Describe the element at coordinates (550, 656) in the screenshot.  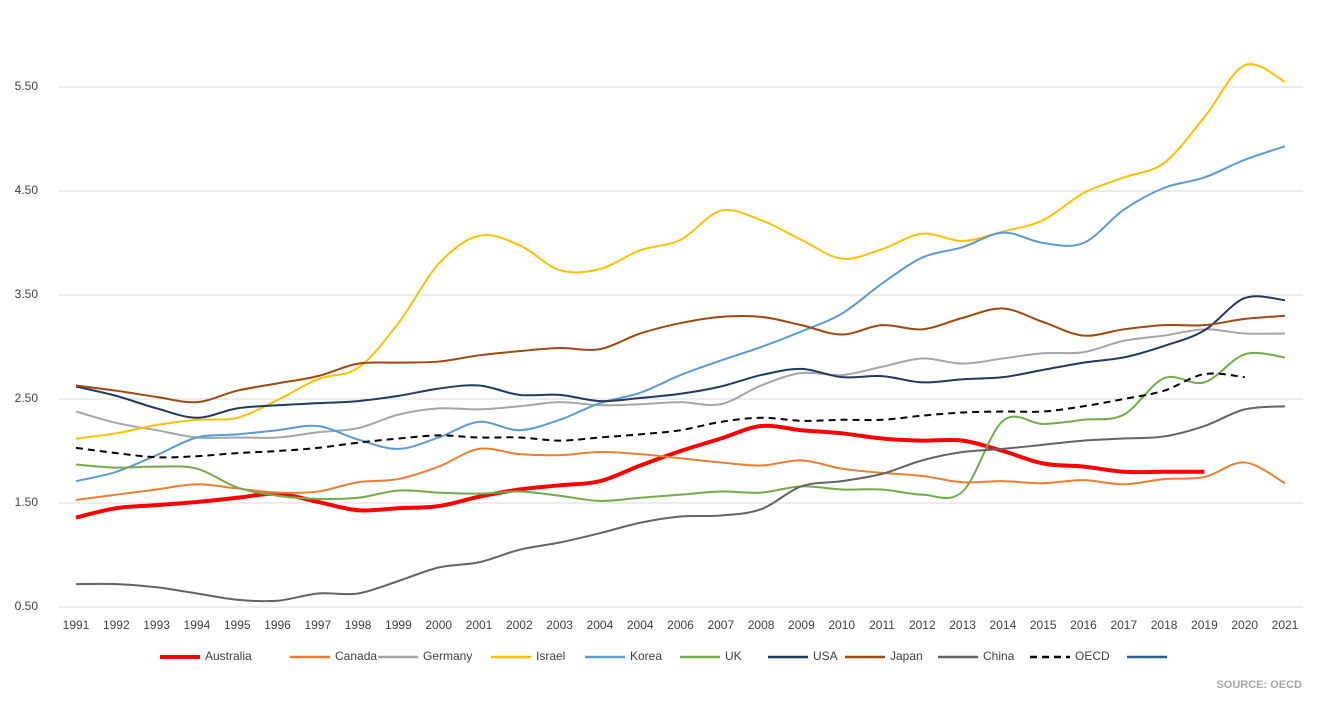
I see `legend-label: Israel` at that location.